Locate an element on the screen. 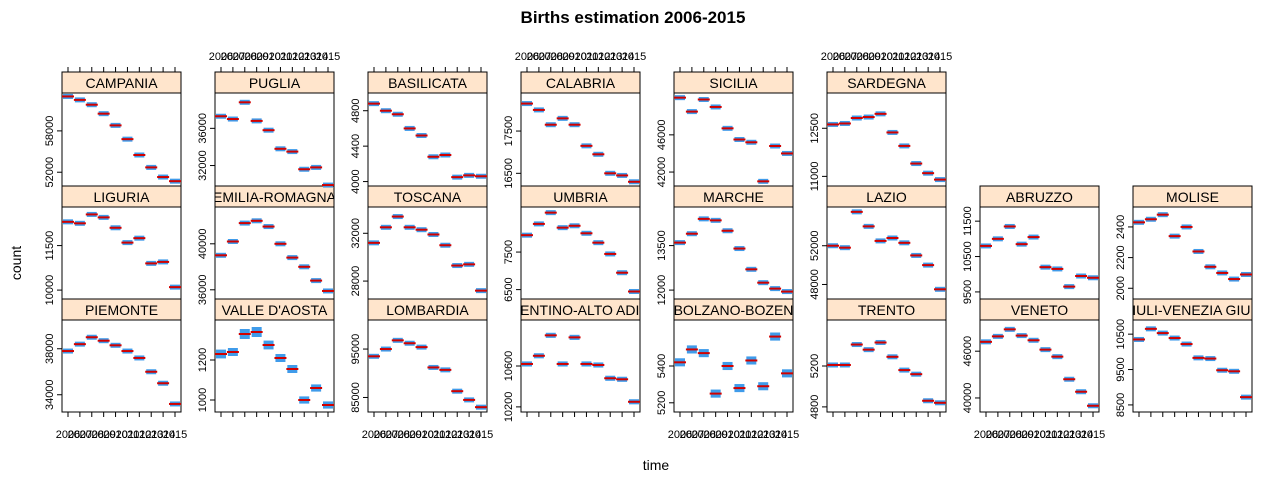 The height and width of the screenshot is (485, 1266). panel-trento: TRENTO 4800 5200 is located at coordinates (878, 358).